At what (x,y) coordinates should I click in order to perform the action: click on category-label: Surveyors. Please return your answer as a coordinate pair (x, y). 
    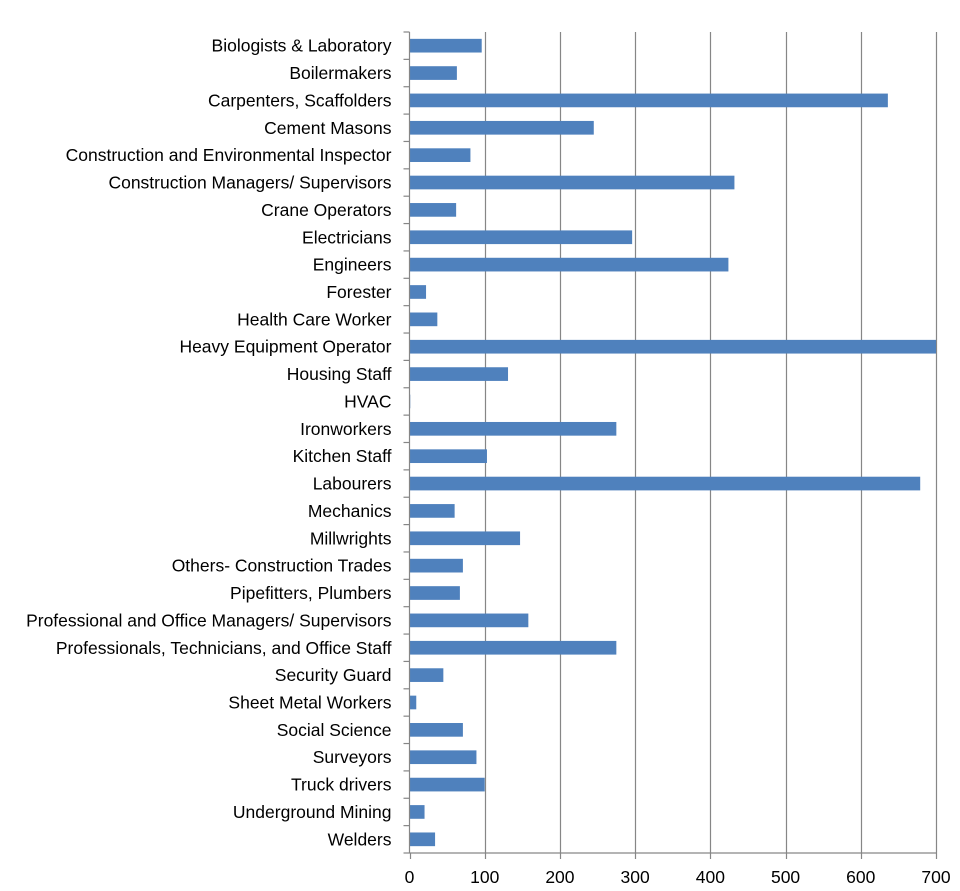
    Looking at the image, I should click on (352, 757).